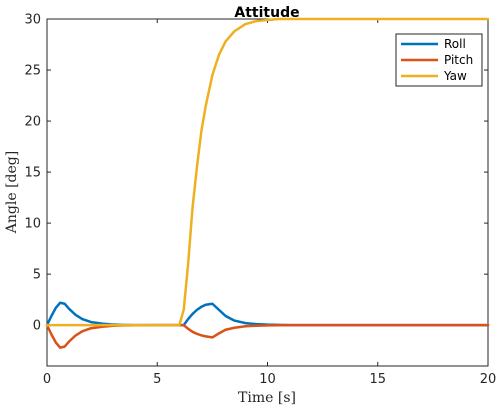 This screenshot has width=501, height=410. What do you see at coordinates (458, 60) in the screenshot?
I see `legend-label-pitch: Pitch` at bounding box center [458, 60].